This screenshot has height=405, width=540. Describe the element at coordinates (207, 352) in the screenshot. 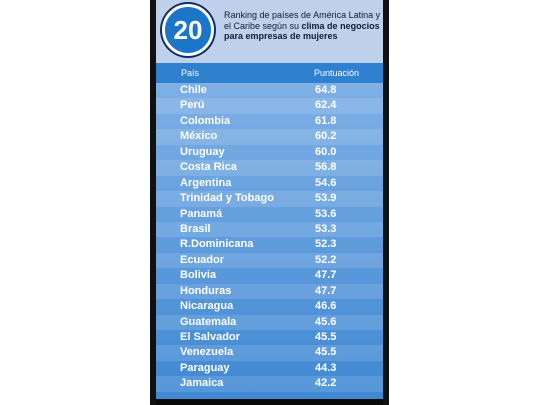

I see `country-cell: Venezuela` at that location.